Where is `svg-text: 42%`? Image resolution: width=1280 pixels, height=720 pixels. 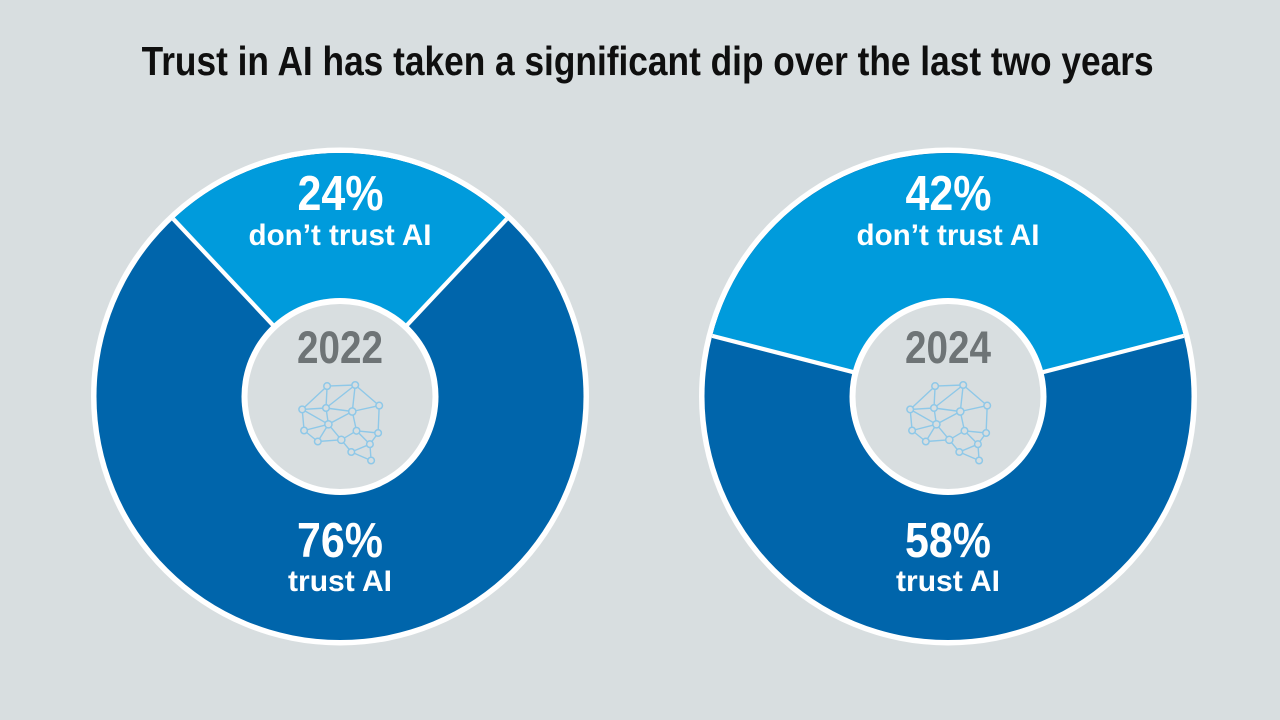 svg-text: 42% is located at coordinates (949, 194).